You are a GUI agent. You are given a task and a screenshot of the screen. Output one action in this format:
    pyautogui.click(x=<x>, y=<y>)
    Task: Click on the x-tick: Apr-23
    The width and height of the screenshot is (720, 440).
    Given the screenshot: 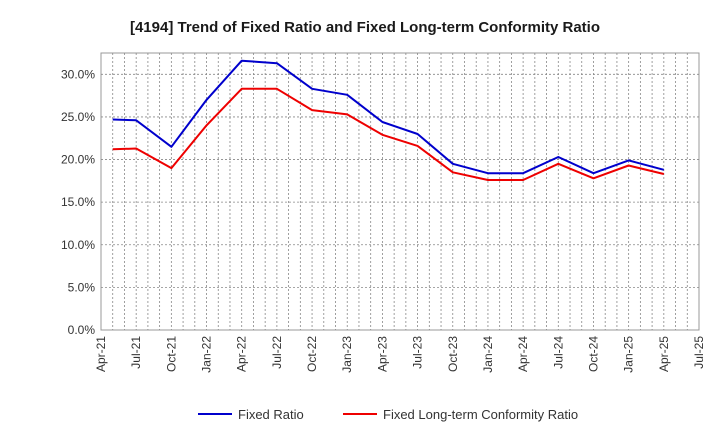 What is the action you would take?
    pyautogui.click(x=382, y=354)
    